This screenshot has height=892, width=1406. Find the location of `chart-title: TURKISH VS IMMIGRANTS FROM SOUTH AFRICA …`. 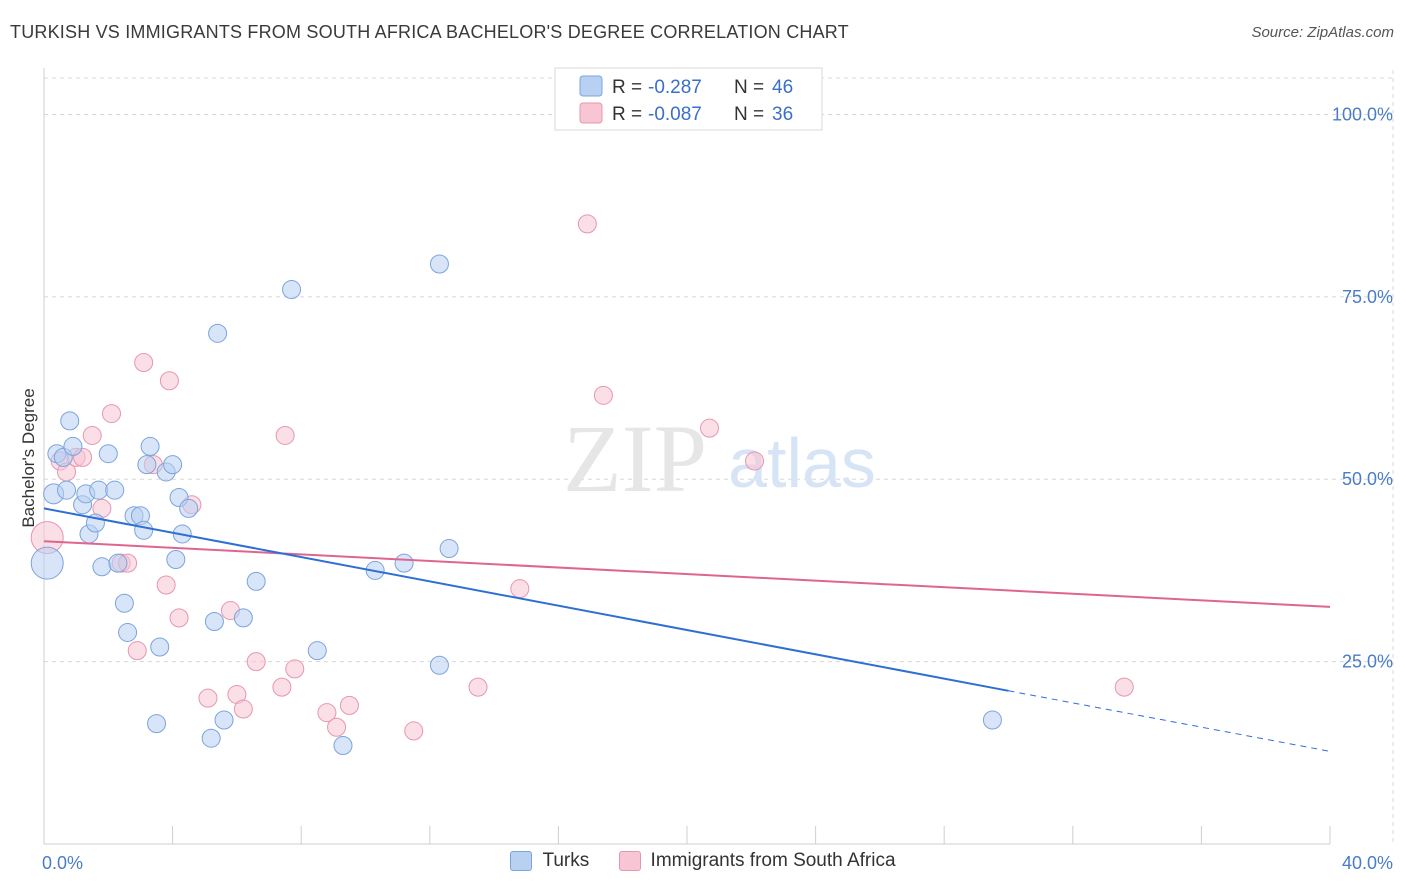

chart-title: TURKISH VS IMMIGRANTS FROM SOUTH AFRICA … is located at coordinates (429, 32).